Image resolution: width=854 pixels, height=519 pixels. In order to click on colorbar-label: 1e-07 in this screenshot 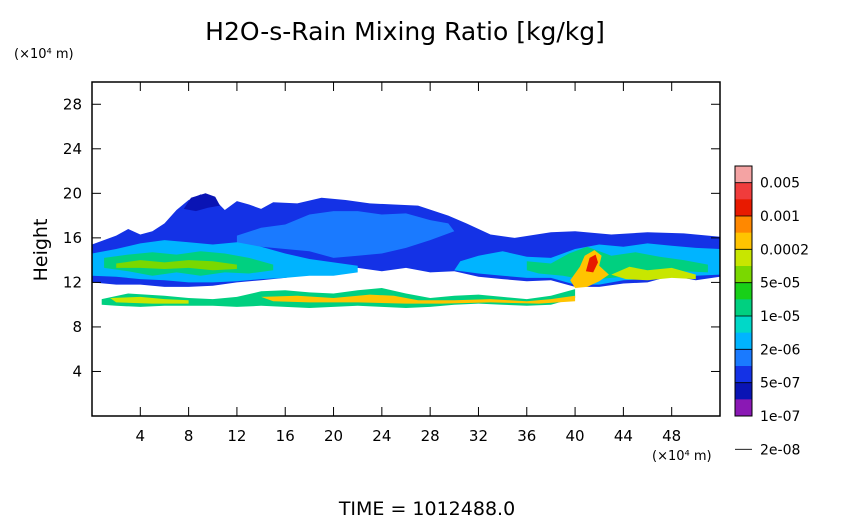, I will do `click(780, 417)`.